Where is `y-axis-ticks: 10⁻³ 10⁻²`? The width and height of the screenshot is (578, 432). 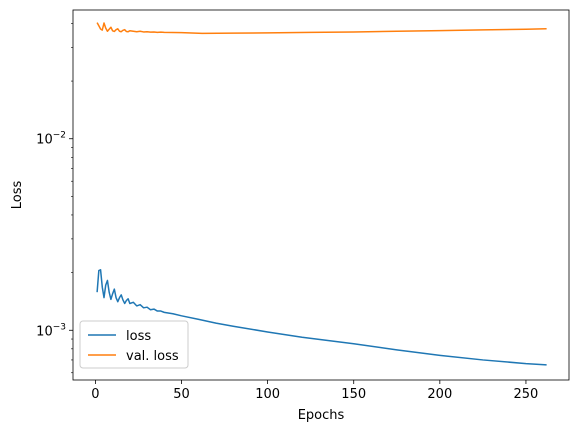 y-axis-ticks: 10⁻³ 10⁻² is located at coordinates (54, 198).